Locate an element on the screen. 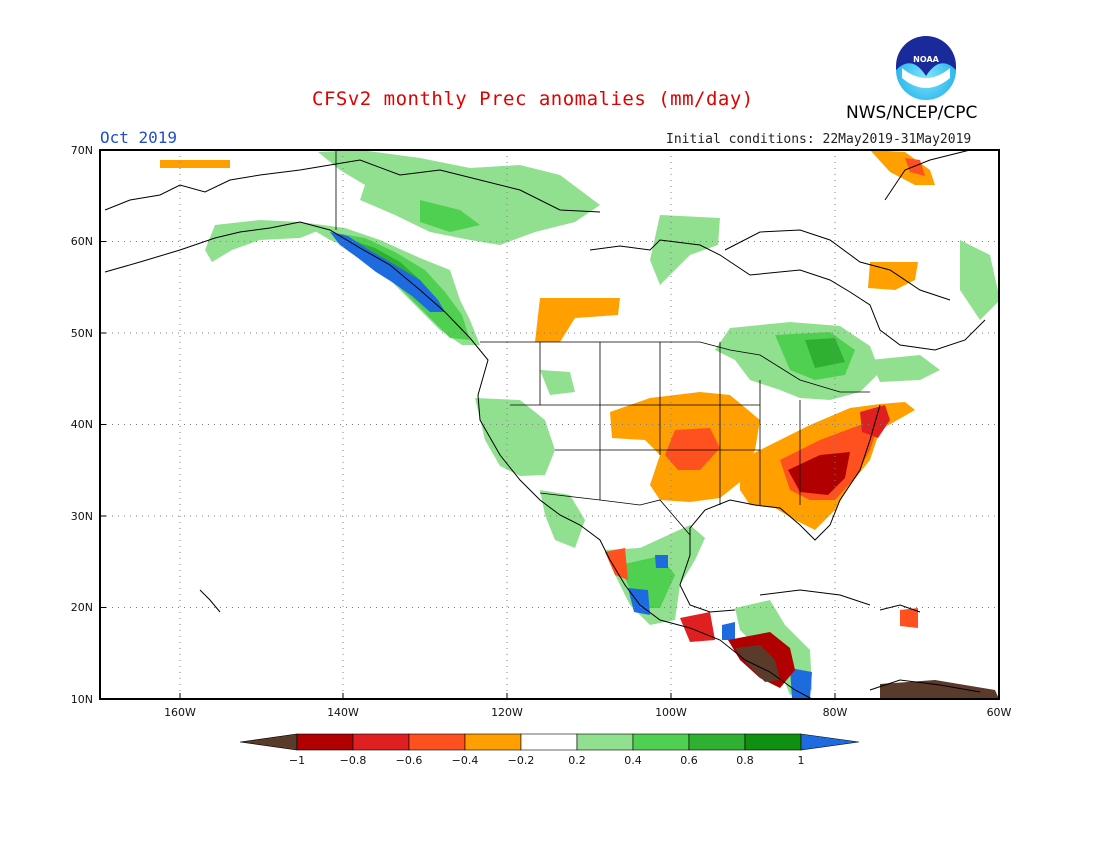  dry-region-greenland-red is located at coordinates (915, 167).